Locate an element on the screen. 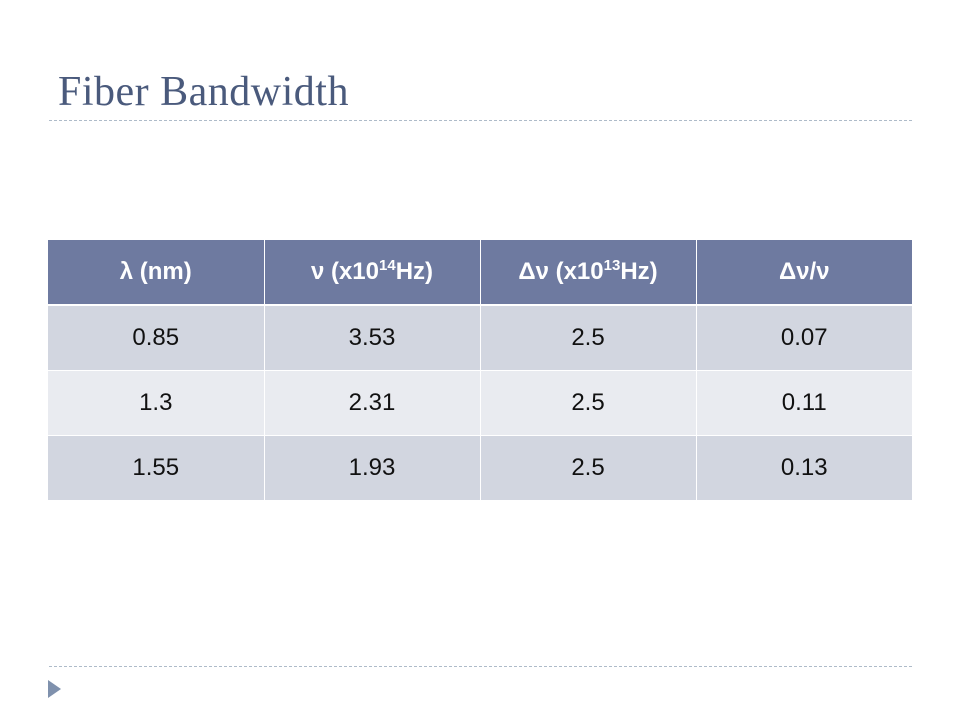  table-row: 0.85 3.53 2.5 0.07 is located at coordinates (480, 338).